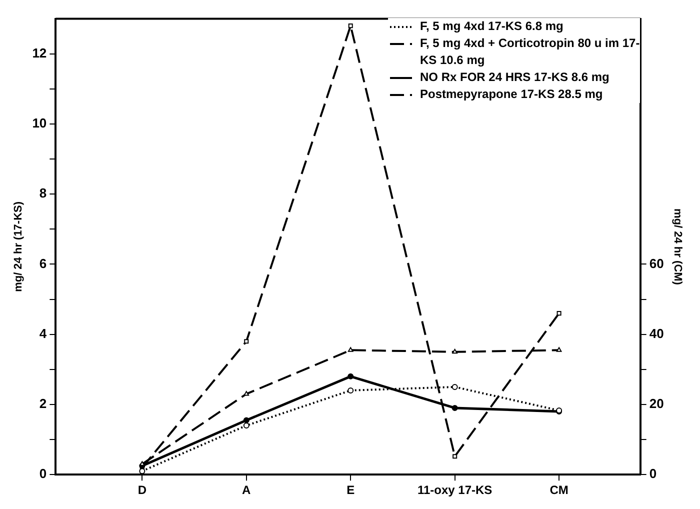  Describe the element at coordinates (43, 404) in the screenshot. I see `y-tick-label: 2` at that location.